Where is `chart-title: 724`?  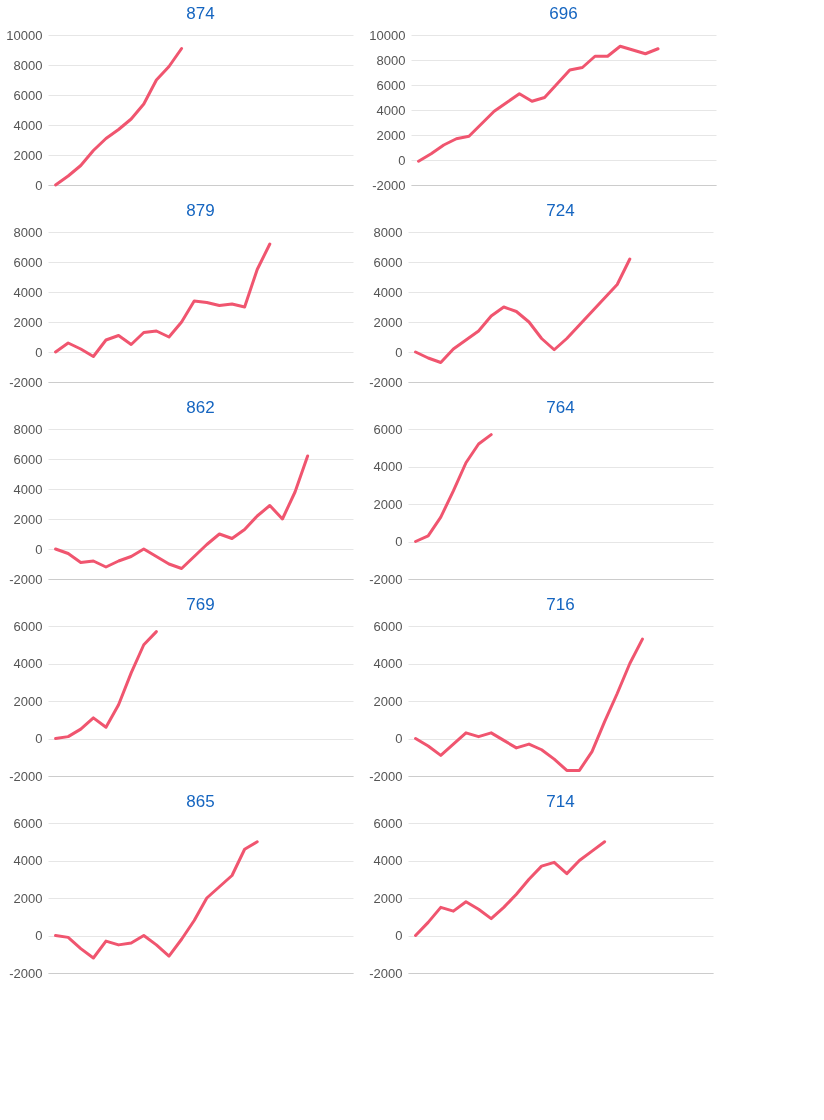 chart-title: 724 is located at coordinates (560, 210).